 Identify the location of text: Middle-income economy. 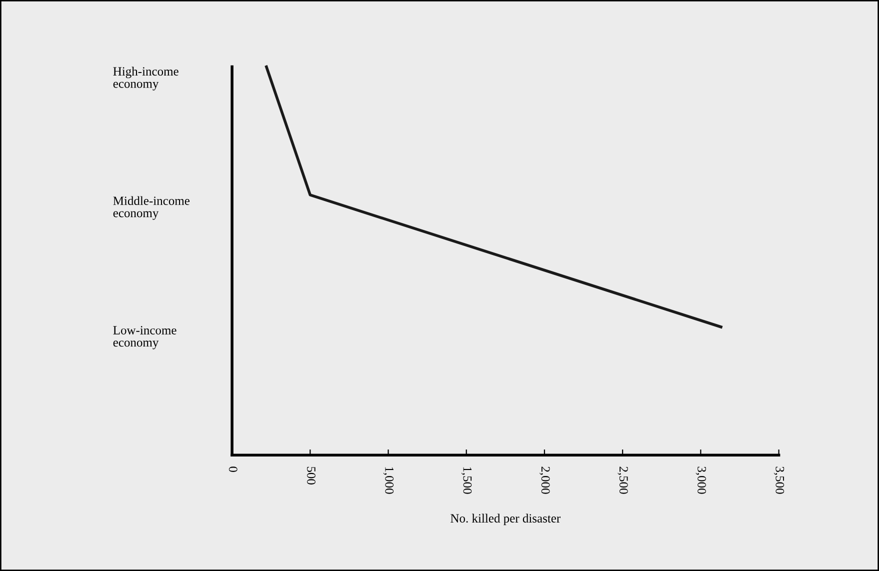
(151, 208).